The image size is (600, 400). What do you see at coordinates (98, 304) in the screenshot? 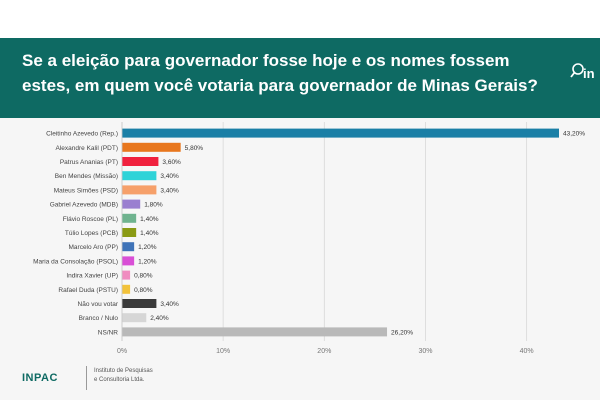
I see `category-label: Não vou votar` at bounding box center [98, 304].